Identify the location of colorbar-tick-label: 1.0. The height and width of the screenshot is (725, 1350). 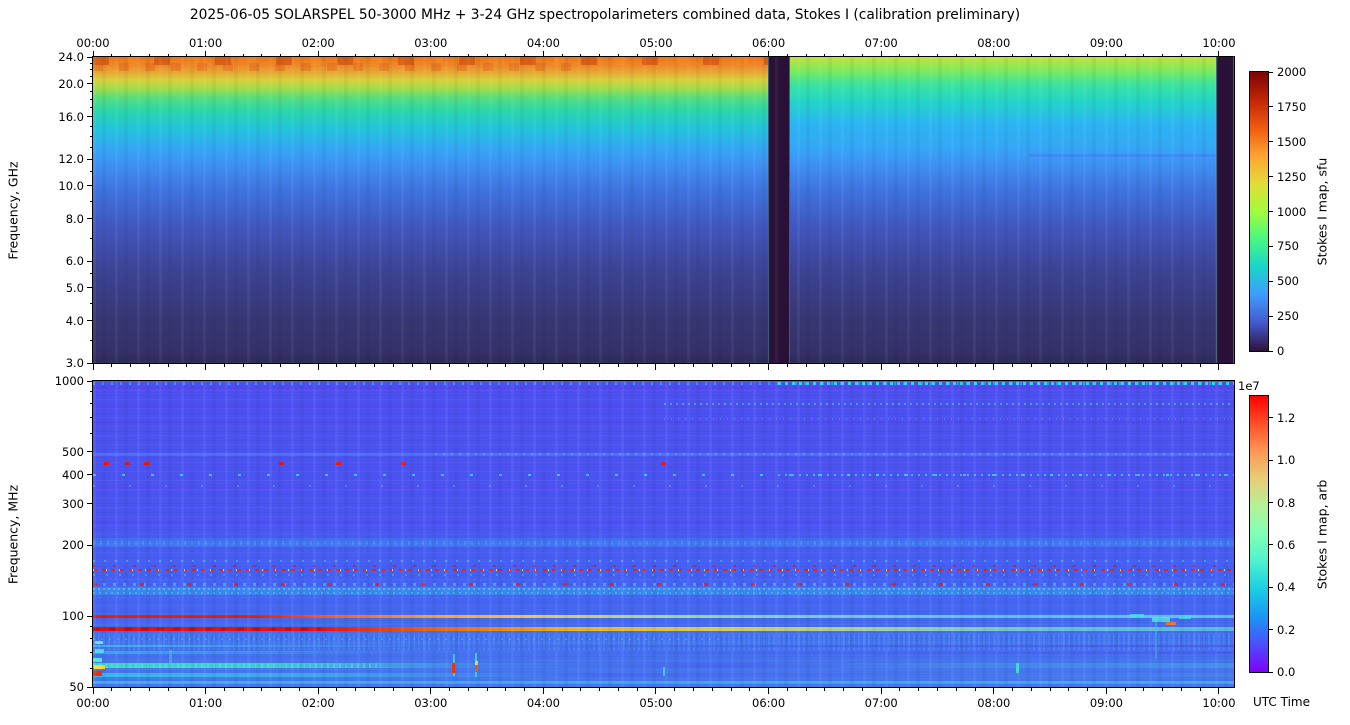
(1286, 460).